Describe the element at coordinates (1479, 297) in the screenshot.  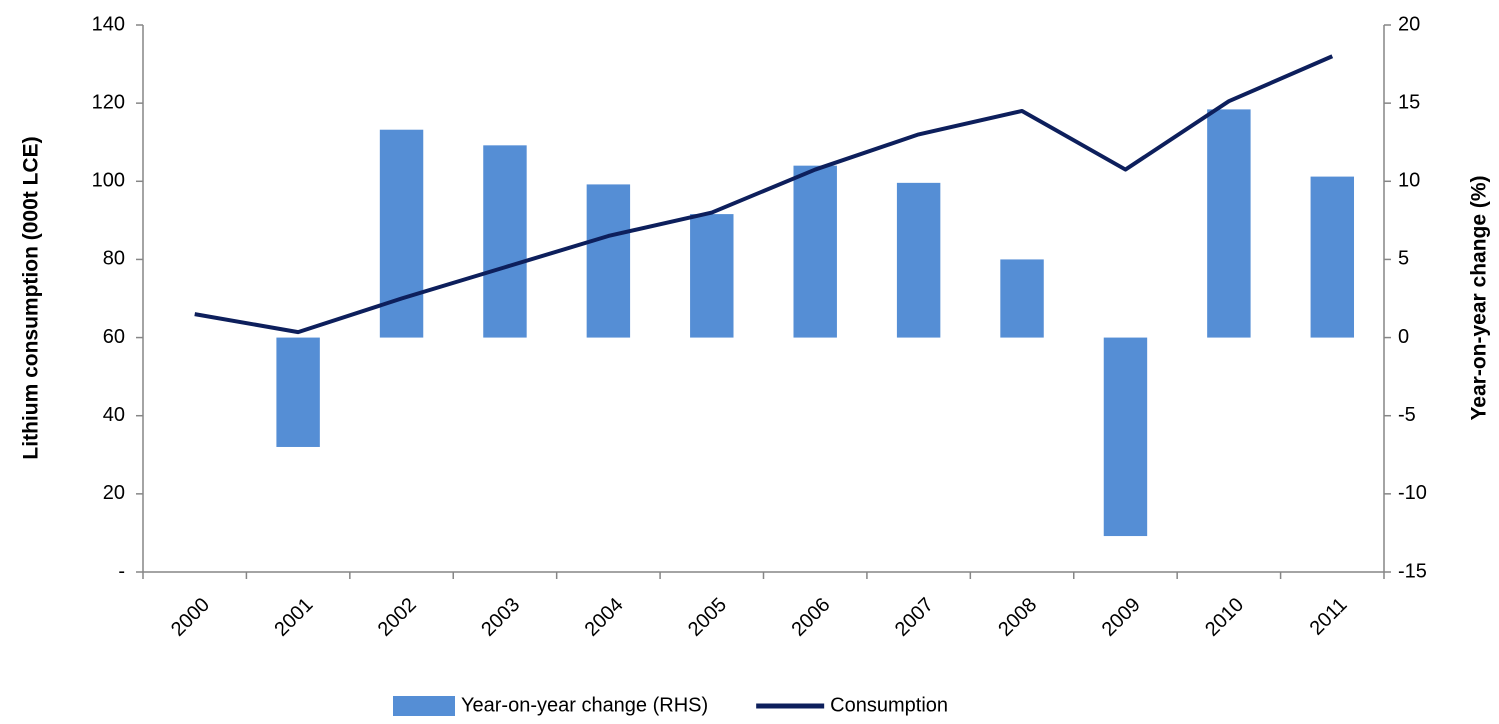
I see `y2-axis-title: Year-on-year change (%)` at that location.